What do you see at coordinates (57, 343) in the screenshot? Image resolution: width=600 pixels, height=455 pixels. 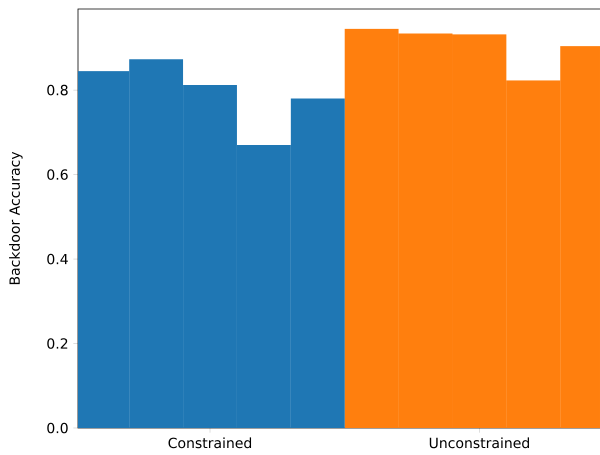 I see `y-tick-label: 0.2` at bounding box center [57, 343].